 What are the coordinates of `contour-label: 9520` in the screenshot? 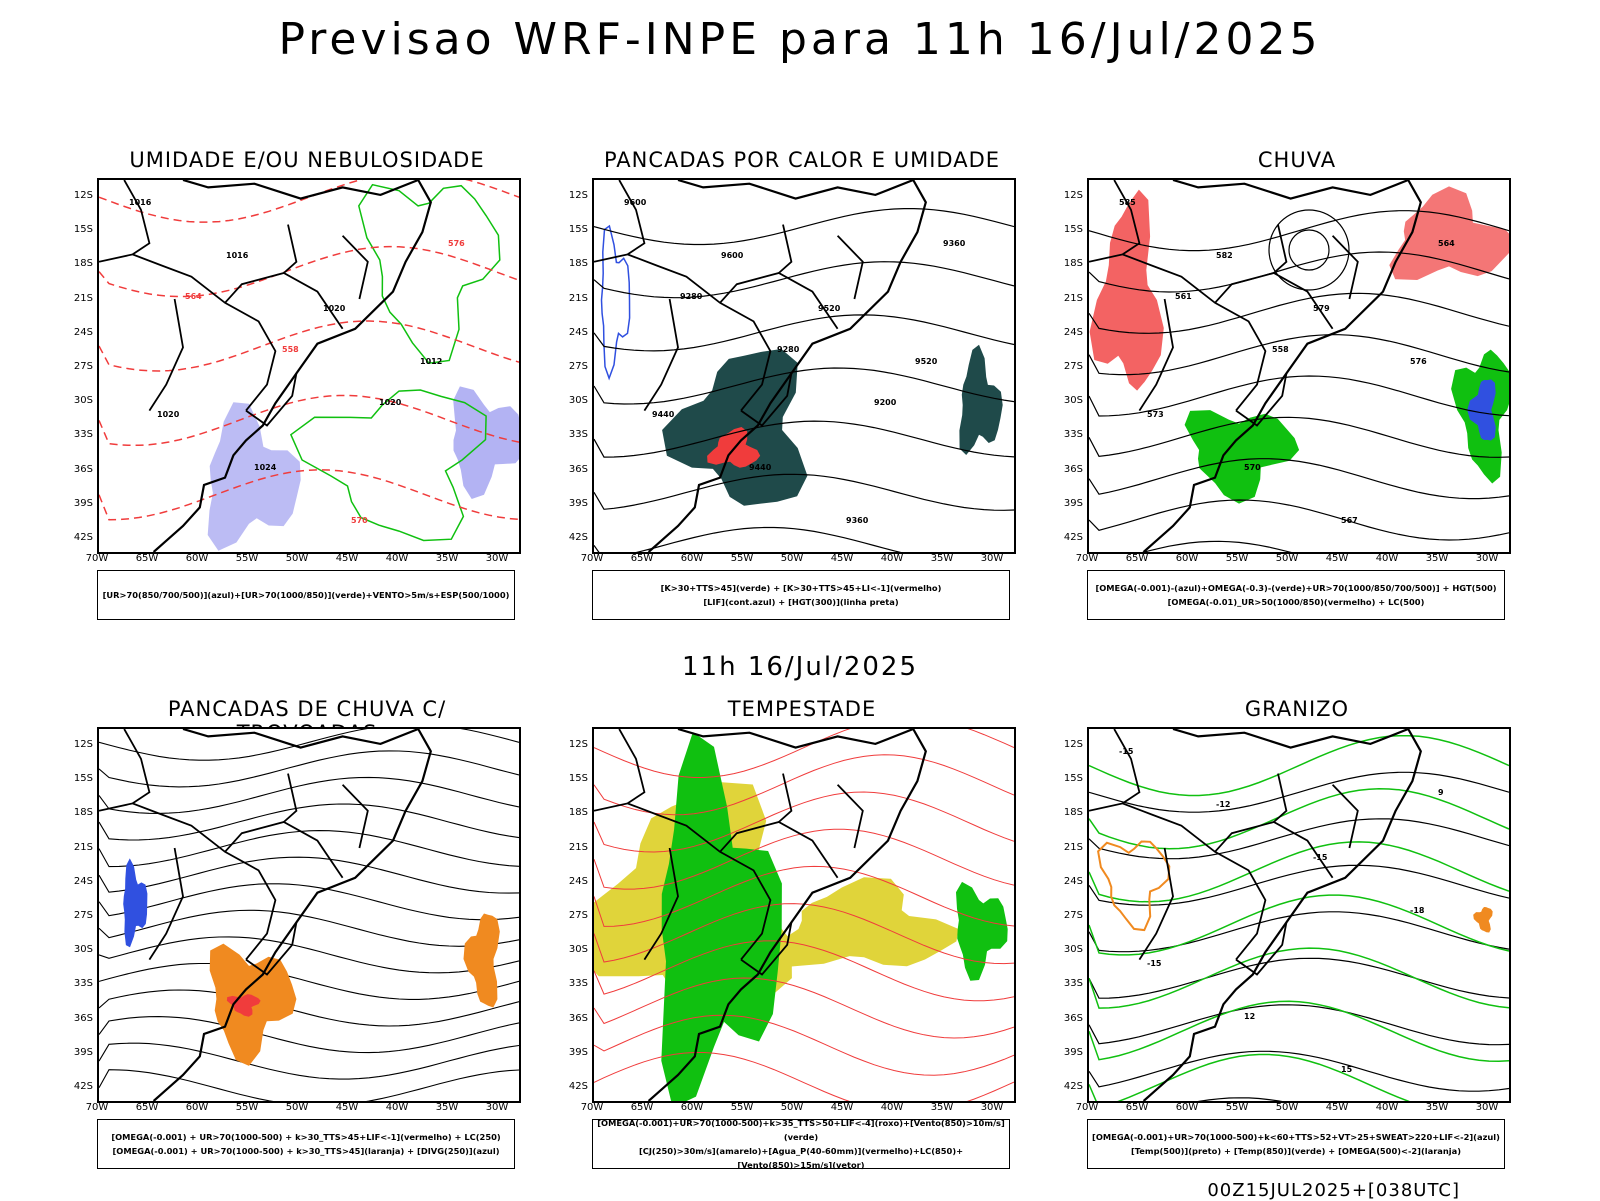 It's located at (829, 308).